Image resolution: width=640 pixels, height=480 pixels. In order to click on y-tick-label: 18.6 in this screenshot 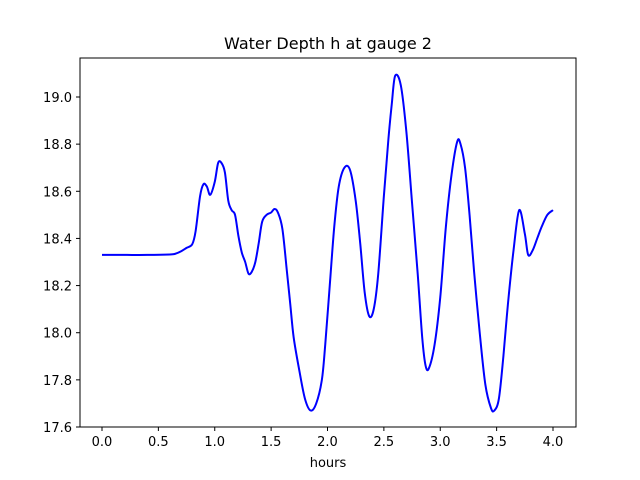, I will do `click(57, 192)`.